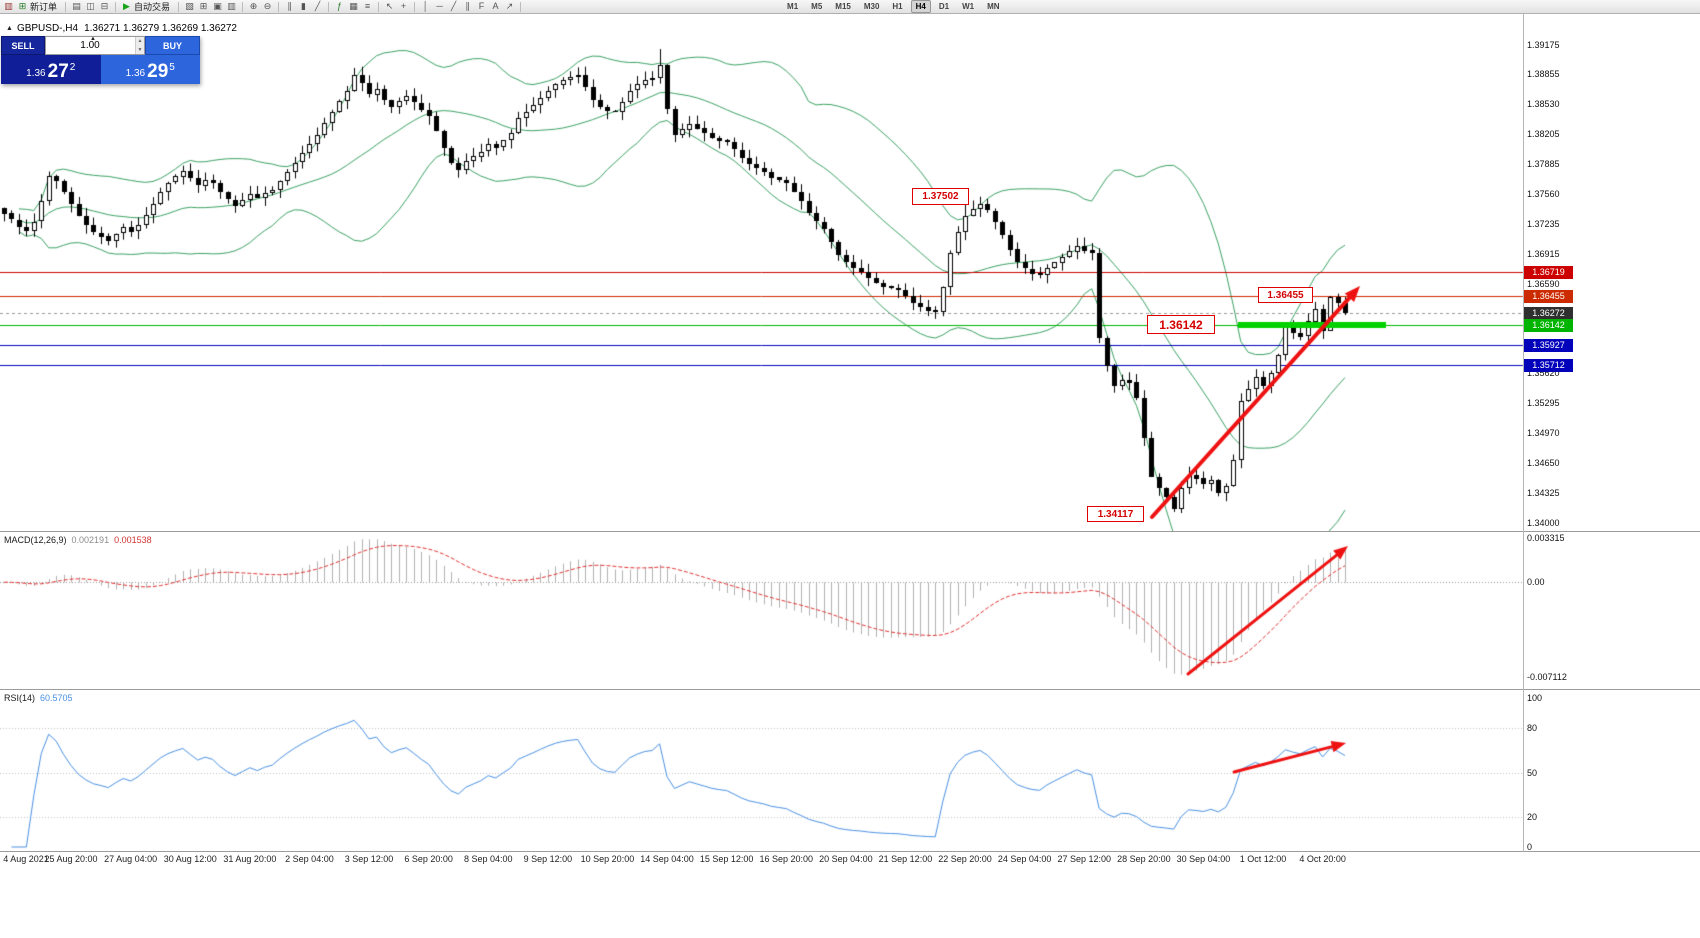  I want to click on rsi-indicator-label: RSI(14) 60.5705, so click(38, 698).